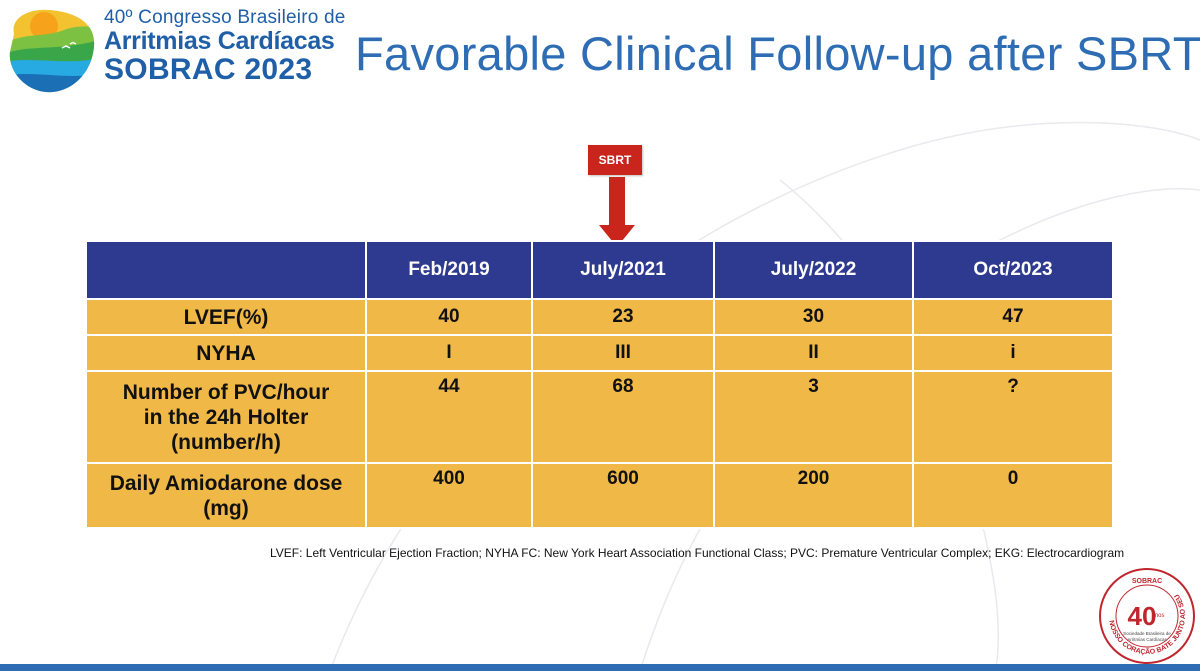 The image size is (1200, 671). Describe the element at coordinates (1147, 639) in the screenshot. I see `seal-org-line2: Arritmias Cardíacas` at that location.